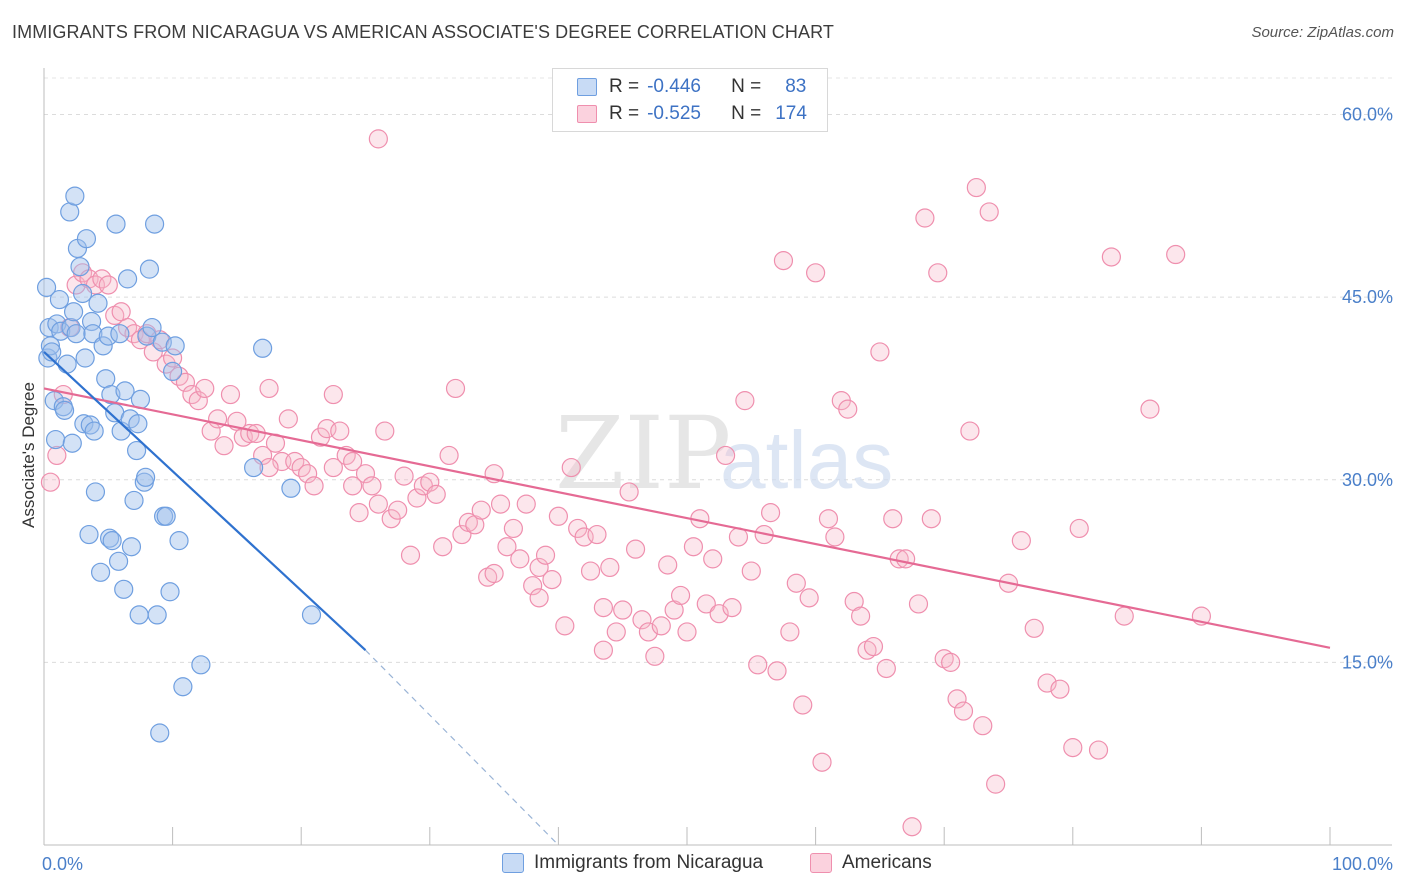  I want to click on x-tick-label: 100.0%, so click(1362, 864).